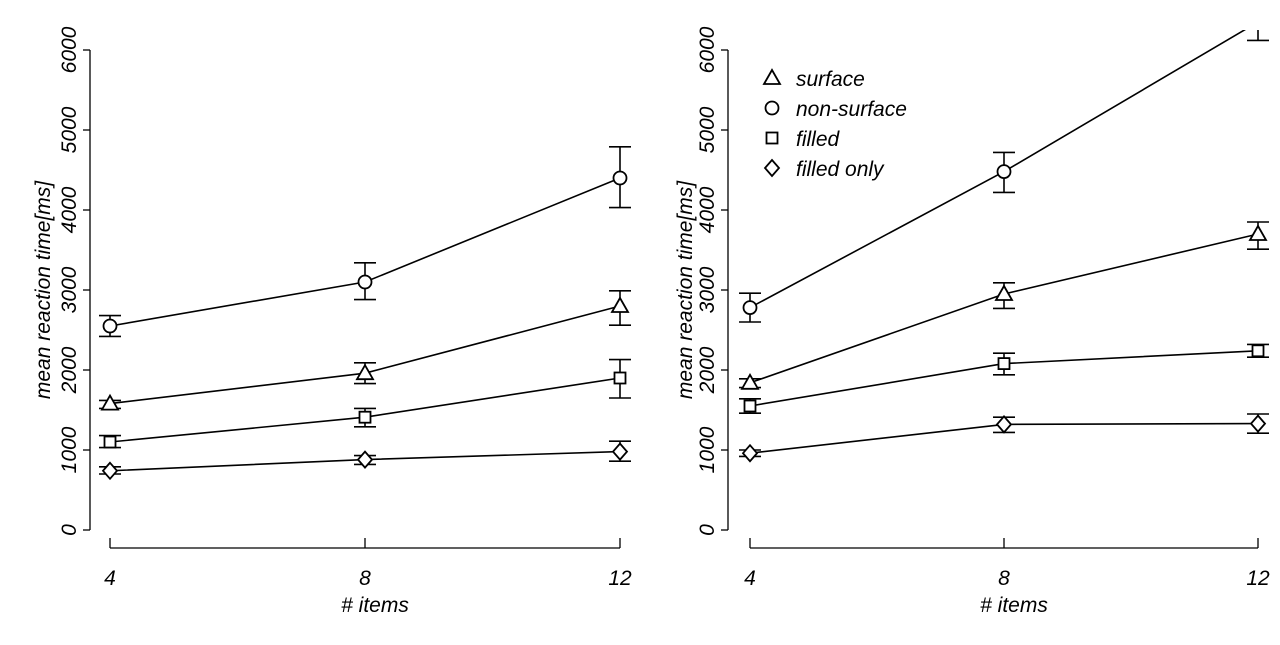 This screenshot has width=1280, height=645. What do you see at coordinates (772, 108) in the screenshot?
I see `legend-marker-non-surface` at bounding box center [772, 108].